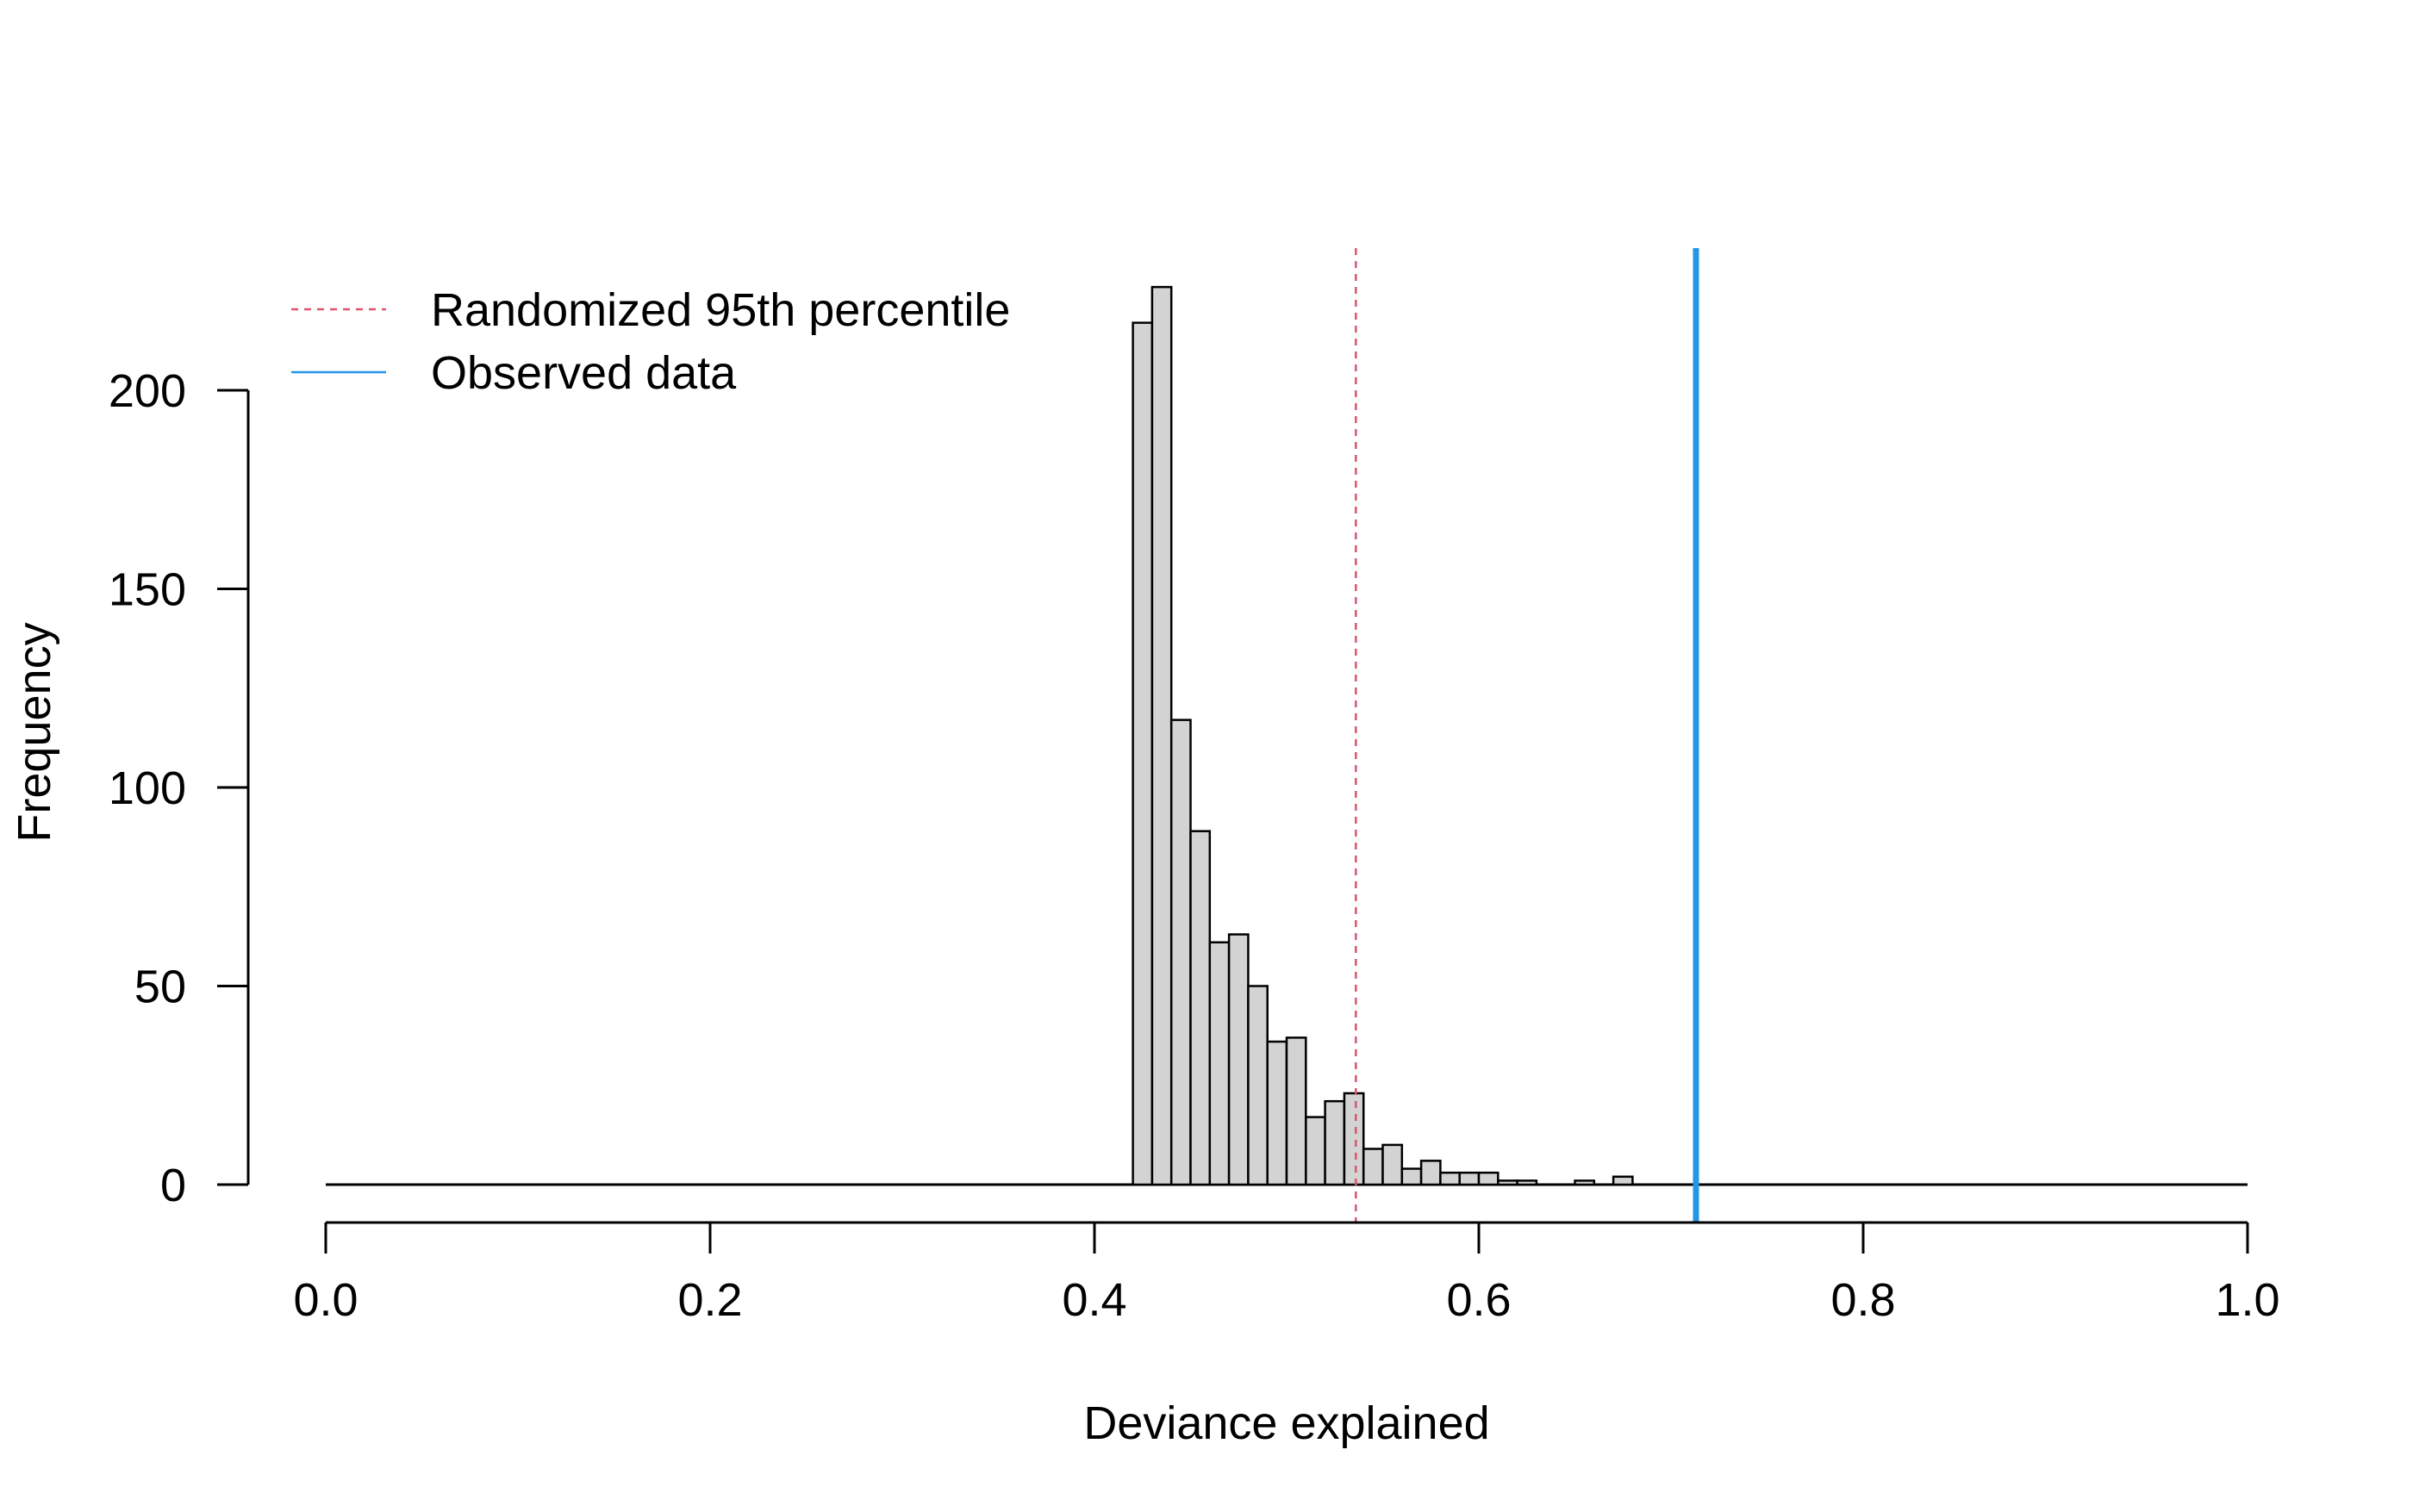 This screenshot has width=2413, height=1512. What do you see at coordinates (160, 987) in the screenshot?
I see `y-tick-label: 50` at bounding box center [160, 987].